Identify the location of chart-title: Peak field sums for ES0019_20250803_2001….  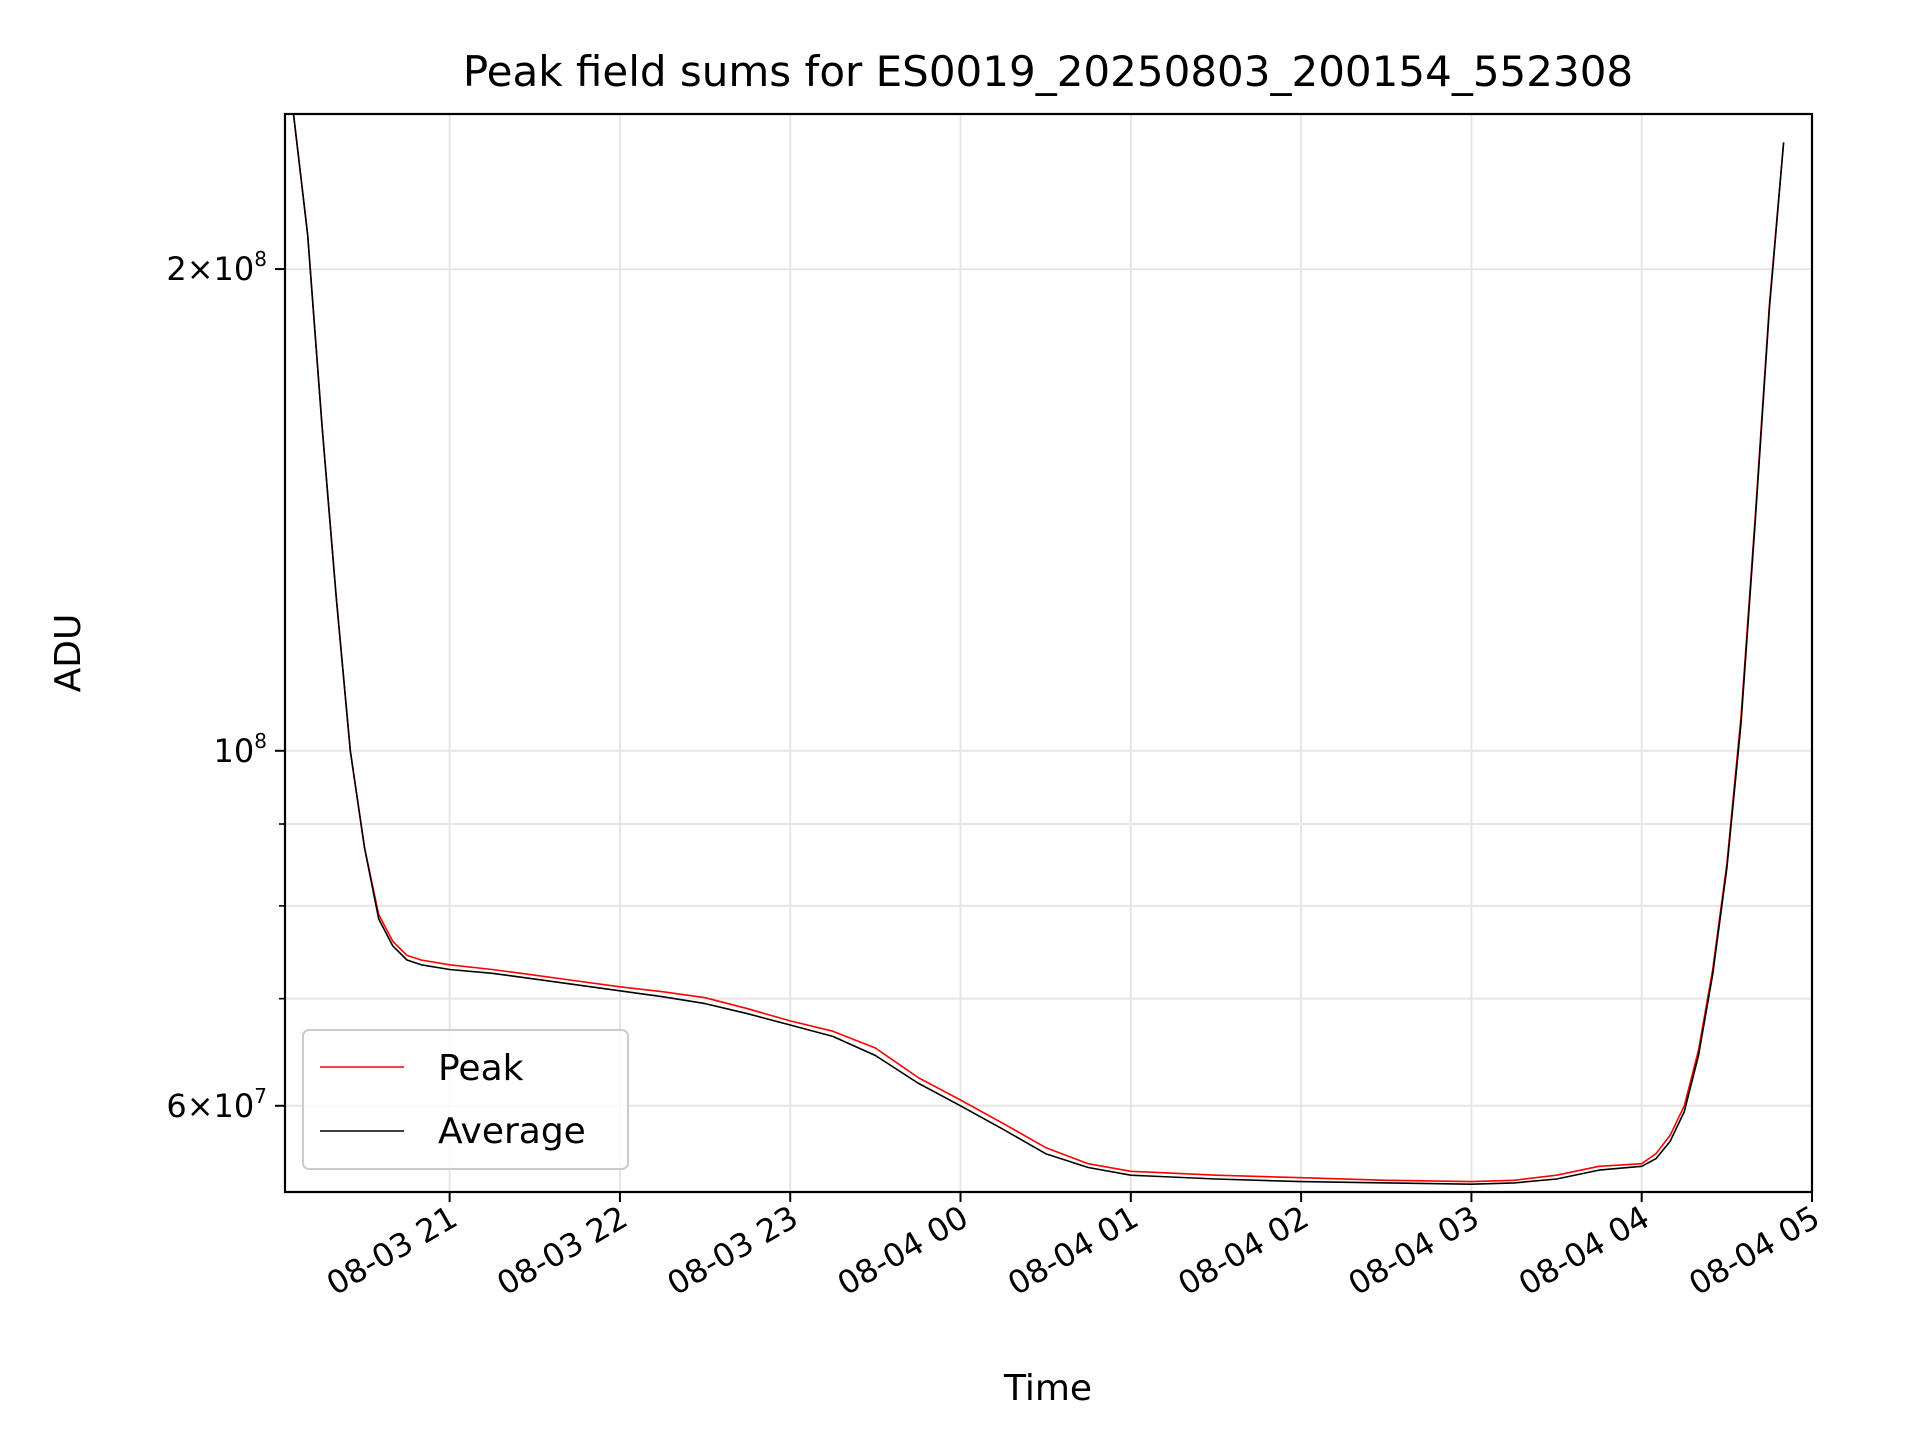
(1048, 71).